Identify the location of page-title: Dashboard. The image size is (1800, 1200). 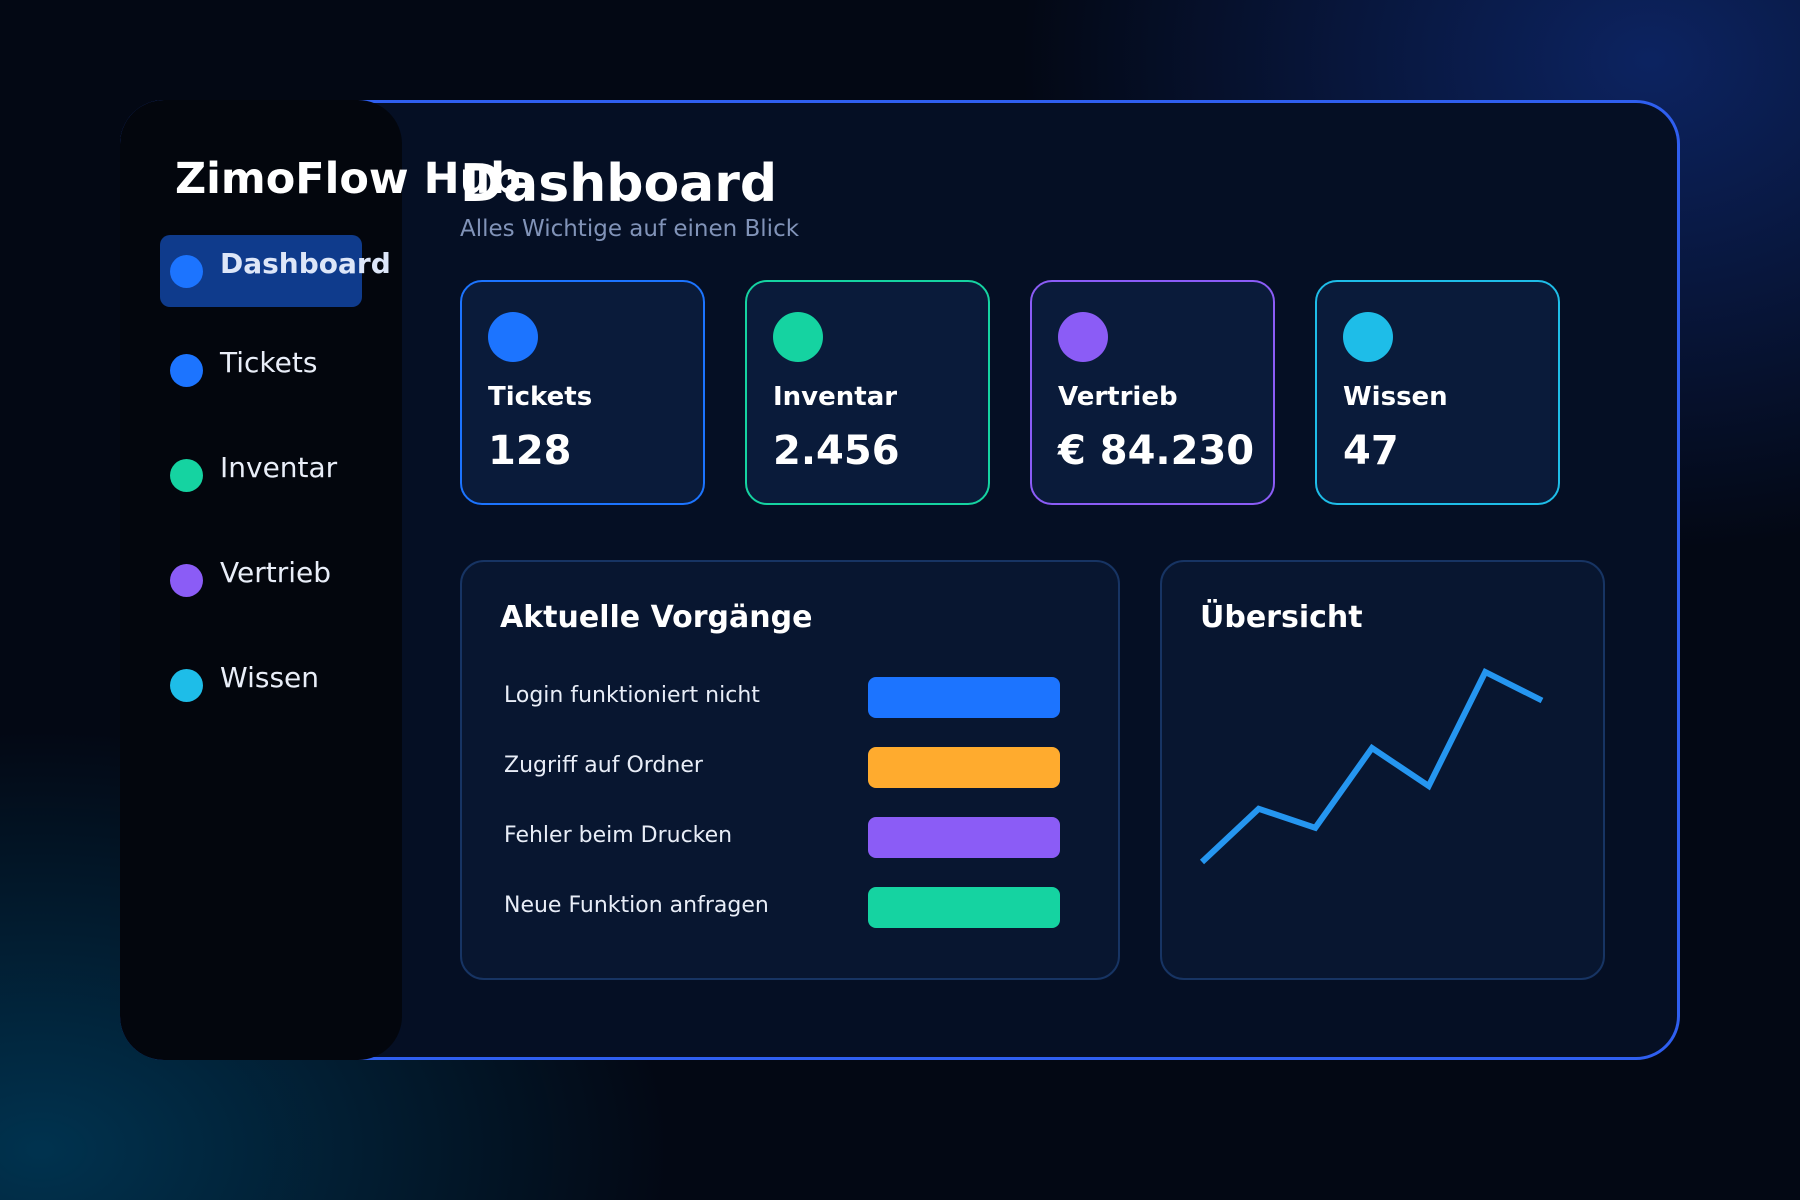
(619, 184).